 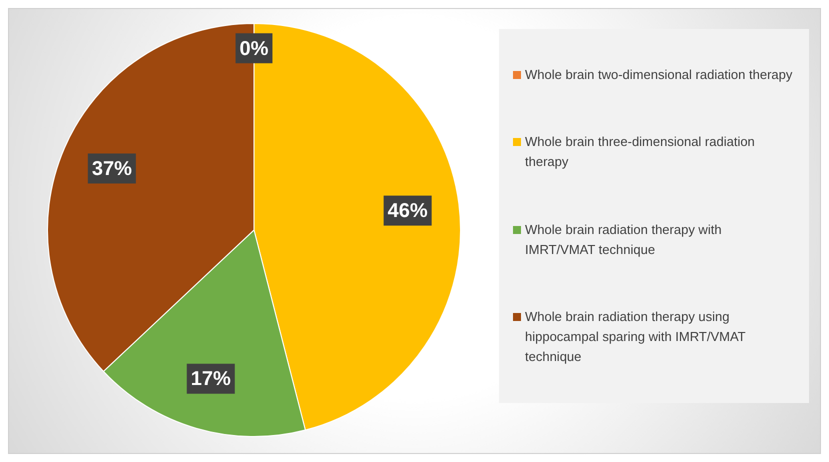 I want to click on legend-label: Whole brain three-dimensional radiation therapy, so click(x=640, y=152).